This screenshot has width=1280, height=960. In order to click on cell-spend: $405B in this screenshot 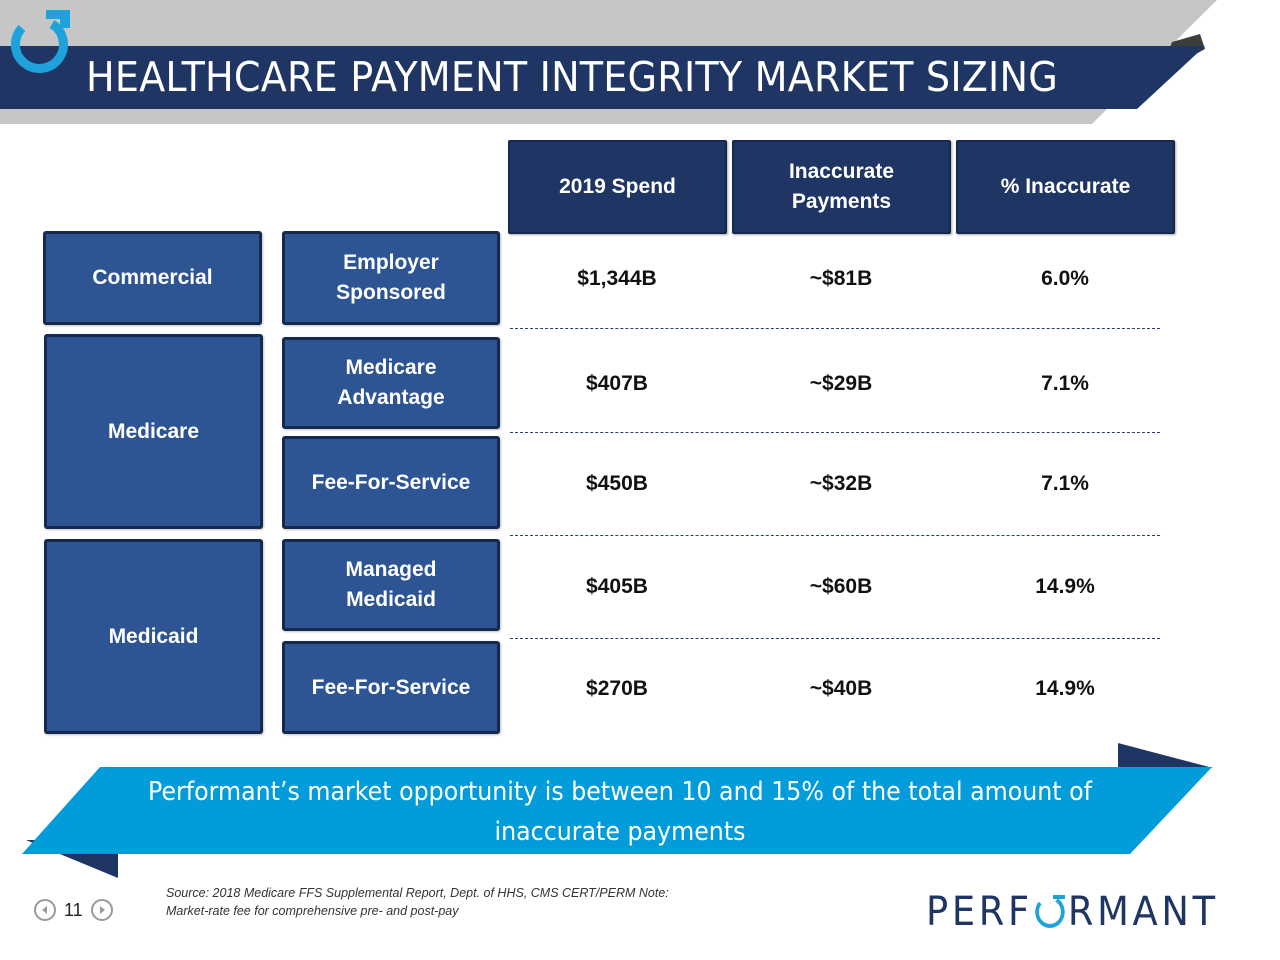, I will do `click(617, 586)`.